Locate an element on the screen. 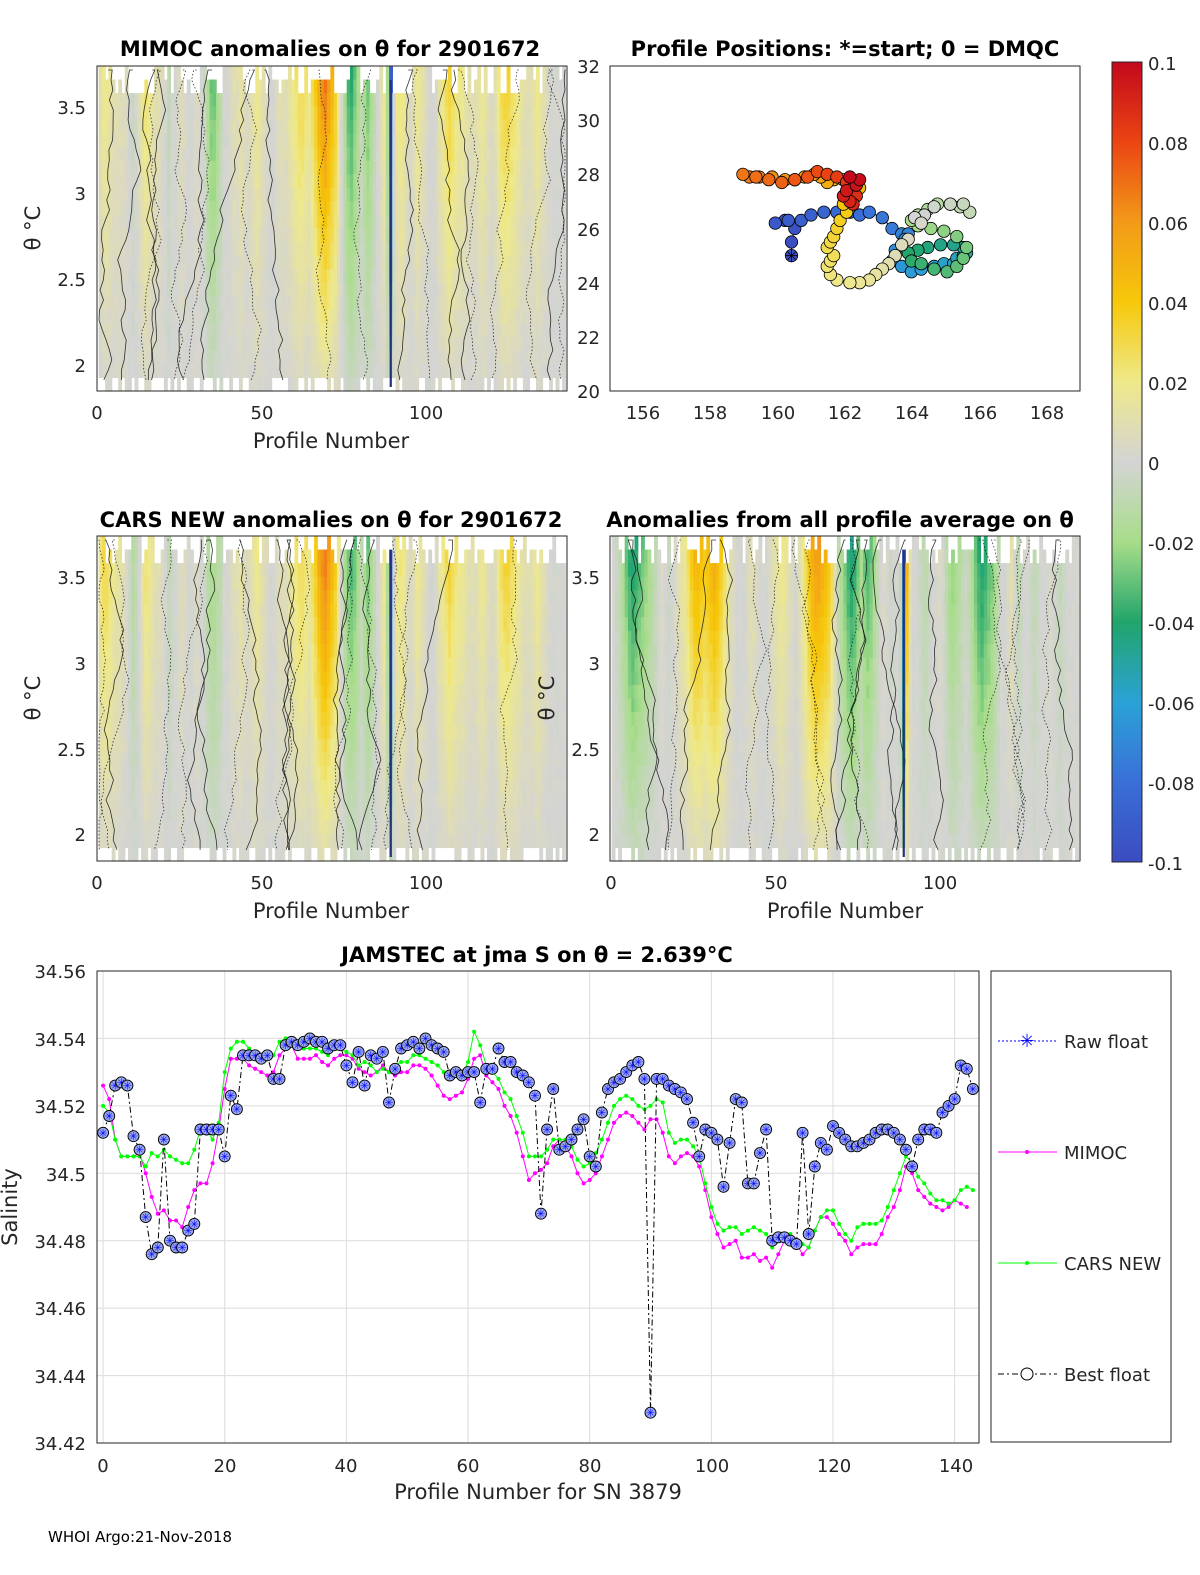 The image size is (1200, 1575). colorbar-tick: -0.06 is located at coordinates (1171, 704).